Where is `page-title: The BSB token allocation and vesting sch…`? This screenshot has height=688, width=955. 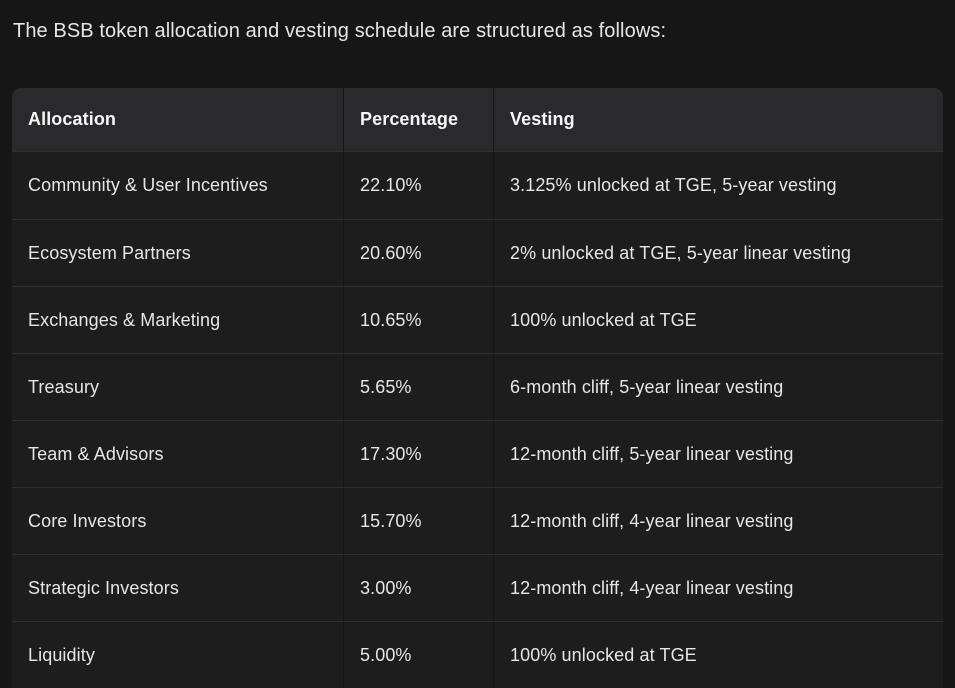 page-title: The BSB token allocation and vesting sch… is located at coordinates (340, 31).